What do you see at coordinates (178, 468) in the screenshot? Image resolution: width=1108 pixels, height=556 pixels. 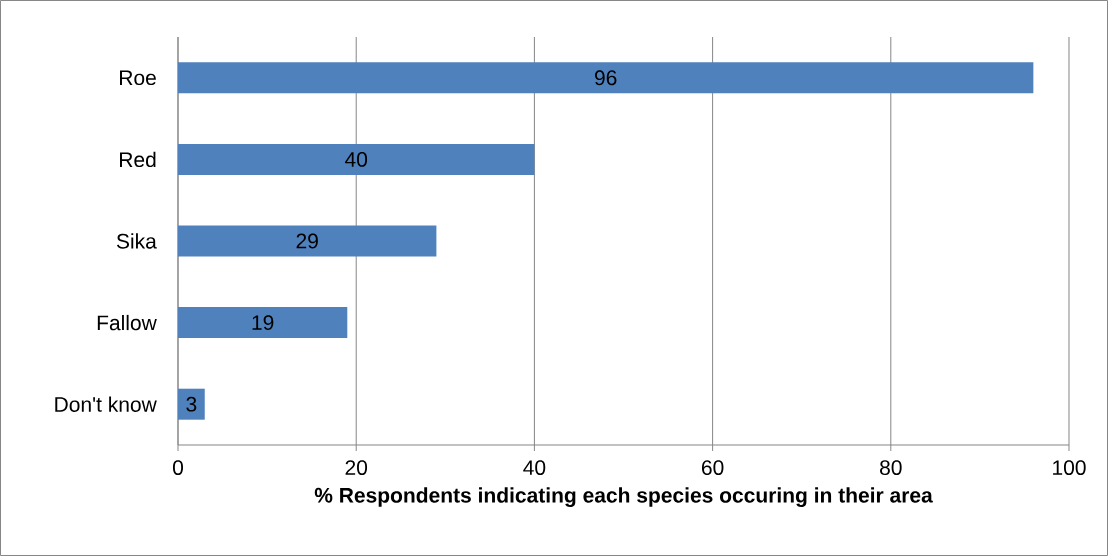 I see `x-tick-label: 0` at bounding box center [178, 468].